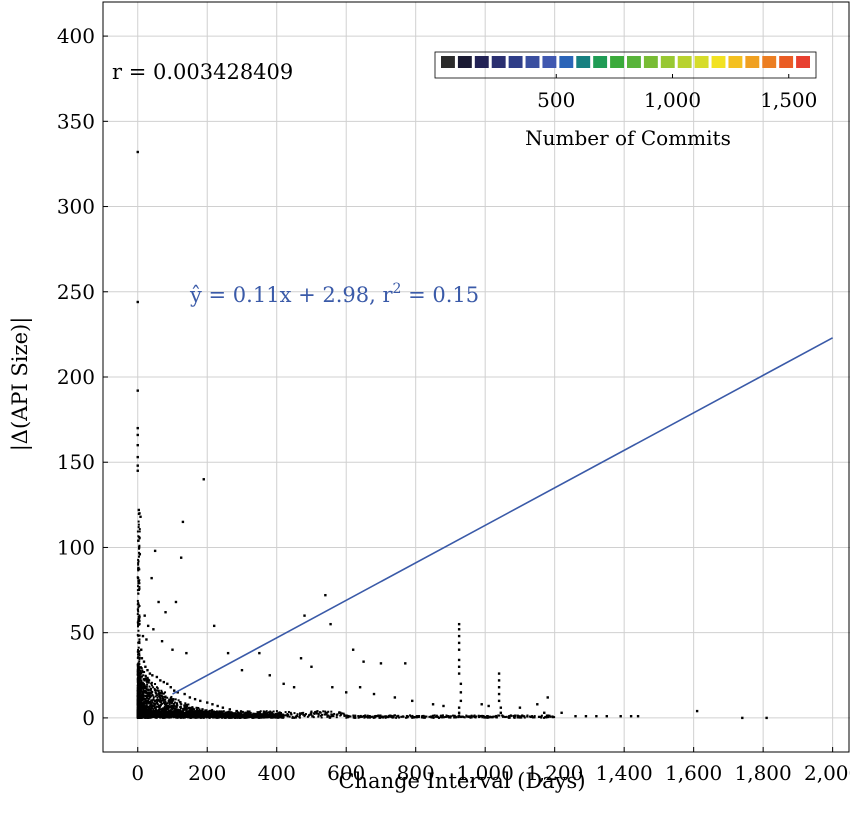 The image size is (850, 828). Describe the element at coordinates (346, 773) in the screenshot. I see `x-tick-label: 600` at that location.